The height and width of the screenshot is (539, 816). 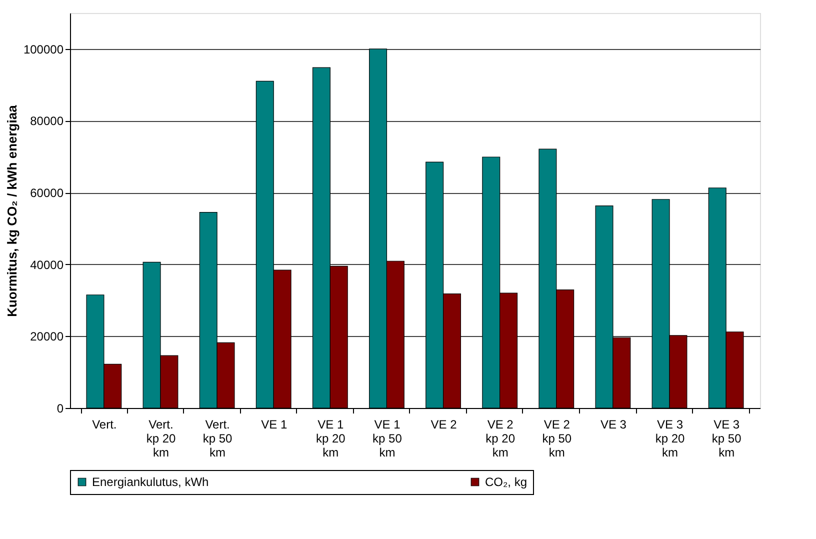 I want to click on x-tick-label: VE 3 kp 20 km, so click(x=670, y=439).